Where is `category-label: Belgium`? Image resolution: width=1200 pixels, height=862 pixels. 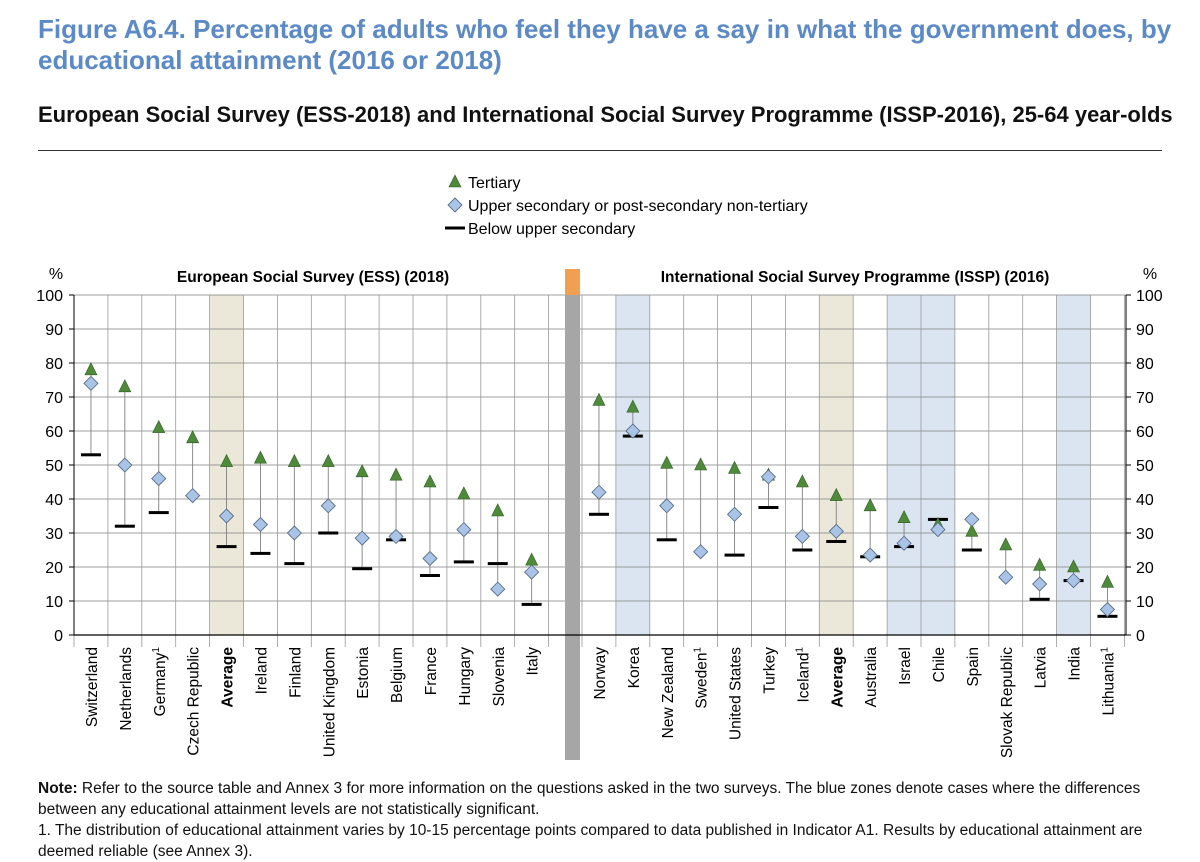 category-label: Belgium is located at coordinates (397, 675).